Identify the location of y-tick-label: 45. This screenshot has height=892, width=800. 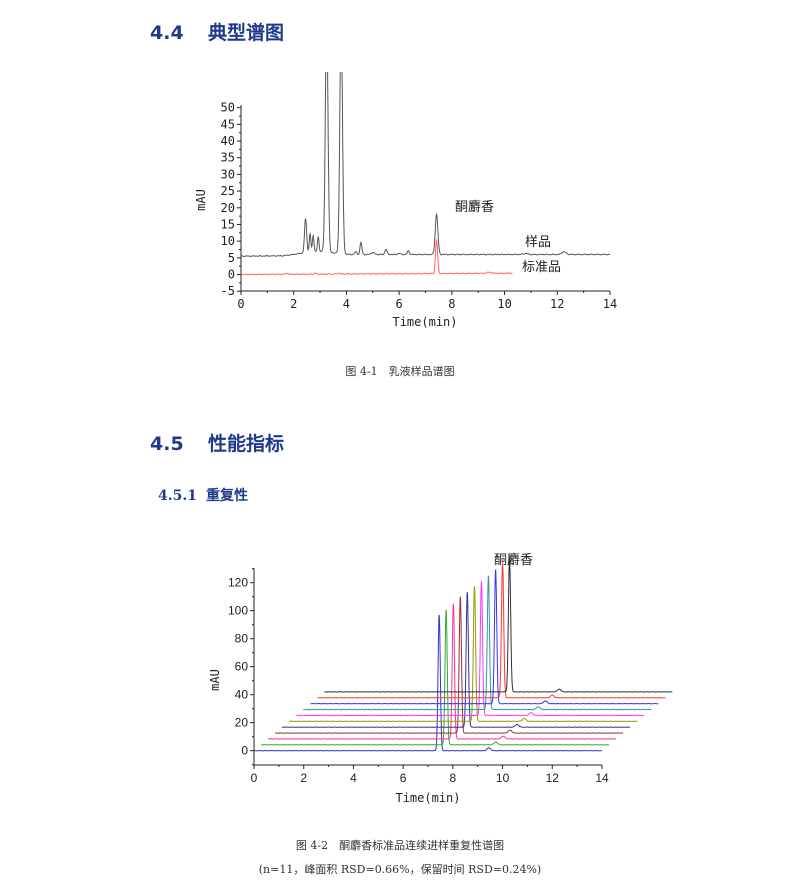
(228, 124).